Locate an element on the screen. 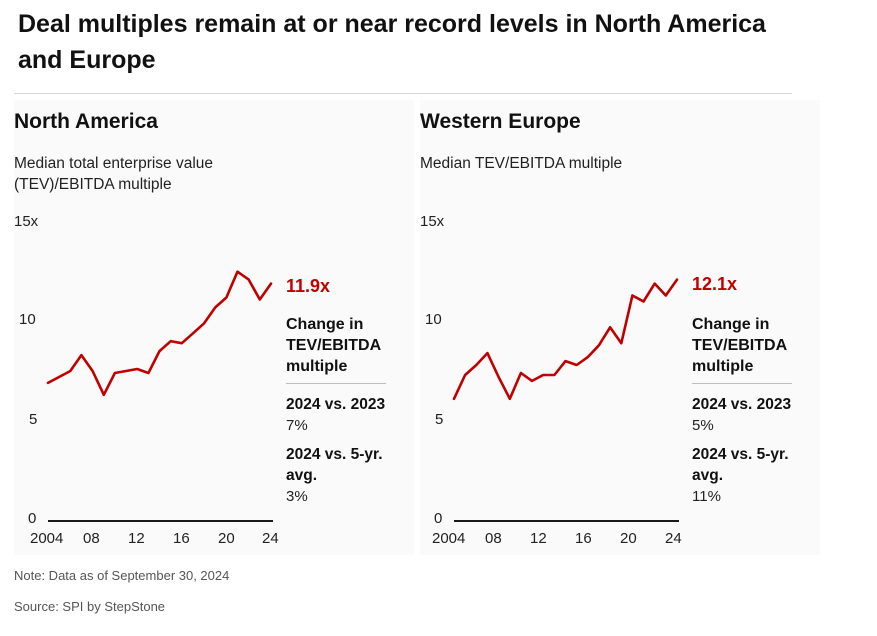 Image resolution: width=877 pixels, height=636 pixels. title-divider is located at coordinates (403, 93).